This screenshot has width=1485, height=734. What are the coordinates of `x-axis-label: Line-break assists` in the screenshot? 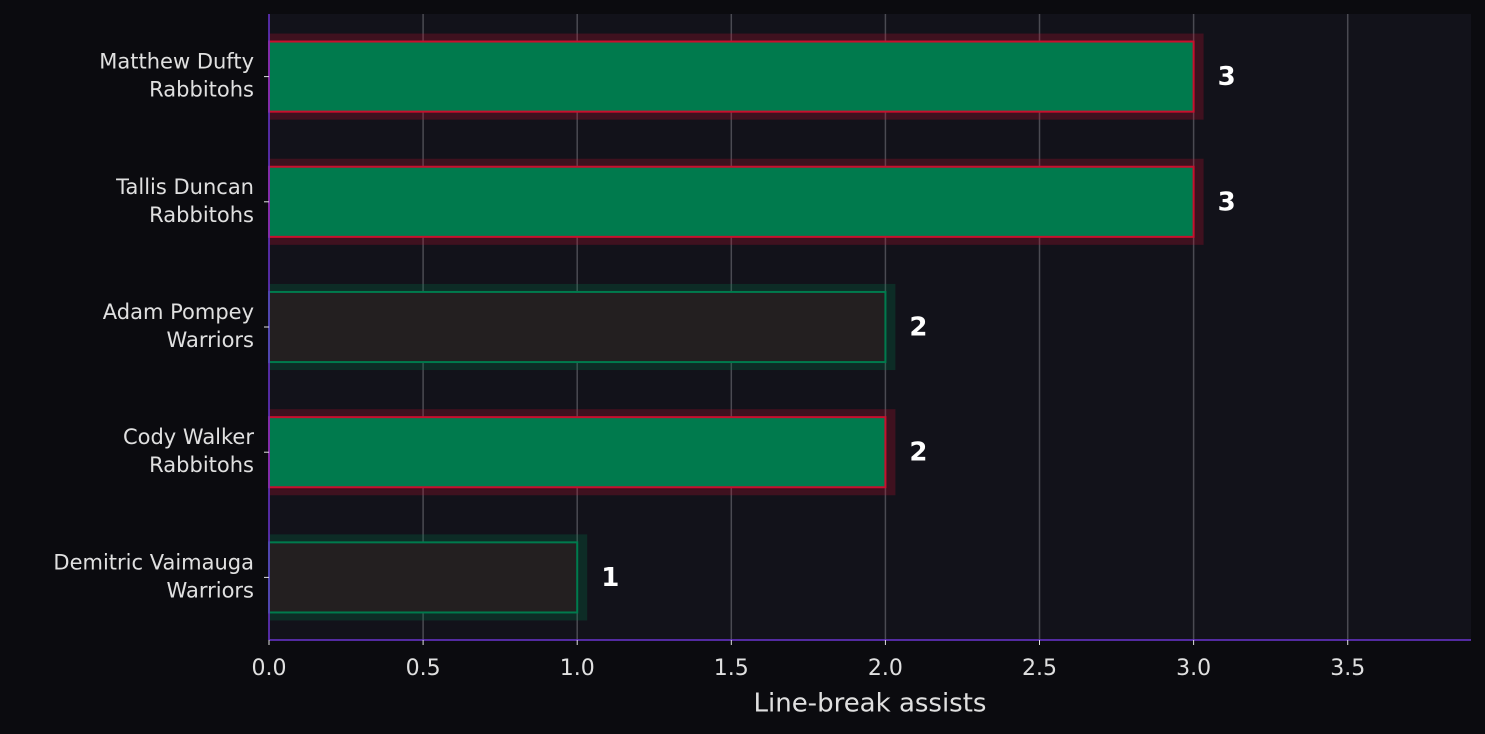 It's located at (870, 704).